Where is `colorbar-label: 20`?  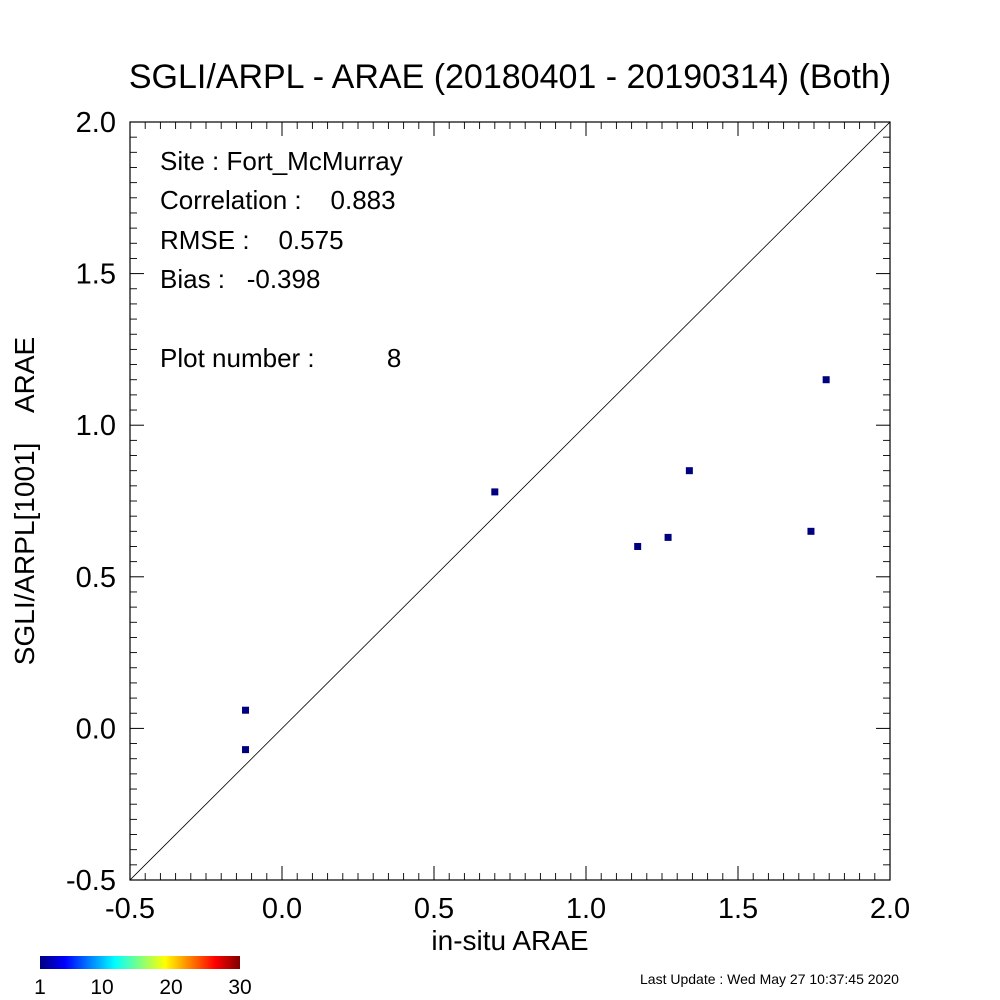
colorbar-label: 20 is located at coordinates (170, 987).